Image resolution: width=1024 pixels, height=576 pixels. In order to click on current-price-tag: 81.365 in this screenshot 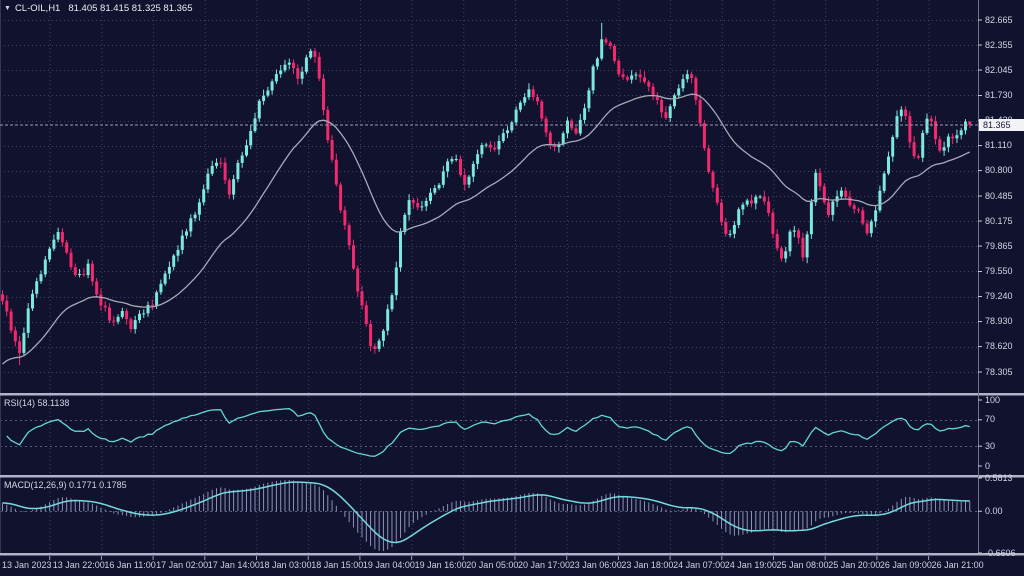, I will do `click(1001, 125)`.